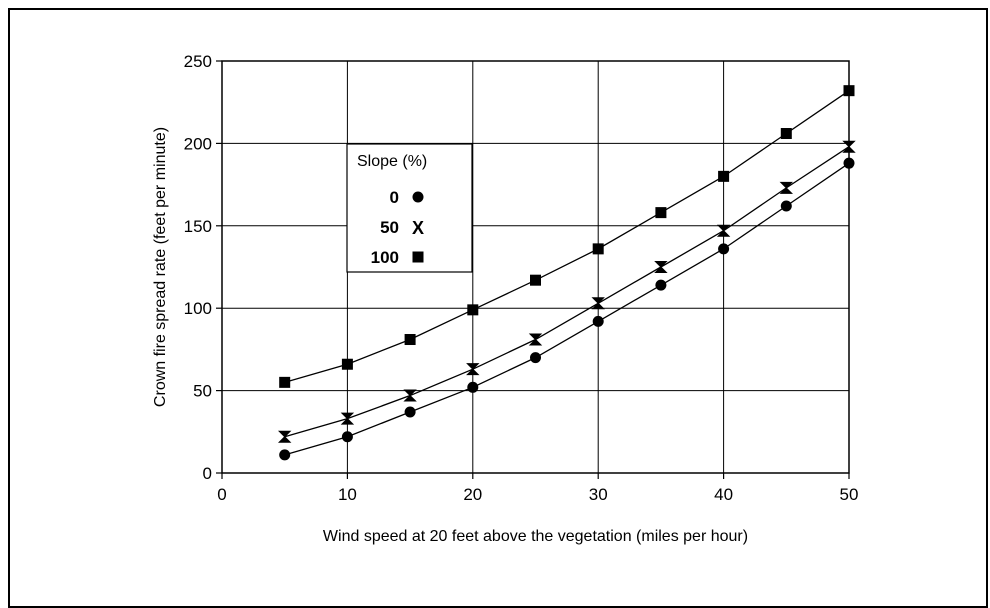  What do you see at coordinates (392, 161) in the screenshot?
I see `legend-title: Slope (%)` at bounding box center [392, 161].